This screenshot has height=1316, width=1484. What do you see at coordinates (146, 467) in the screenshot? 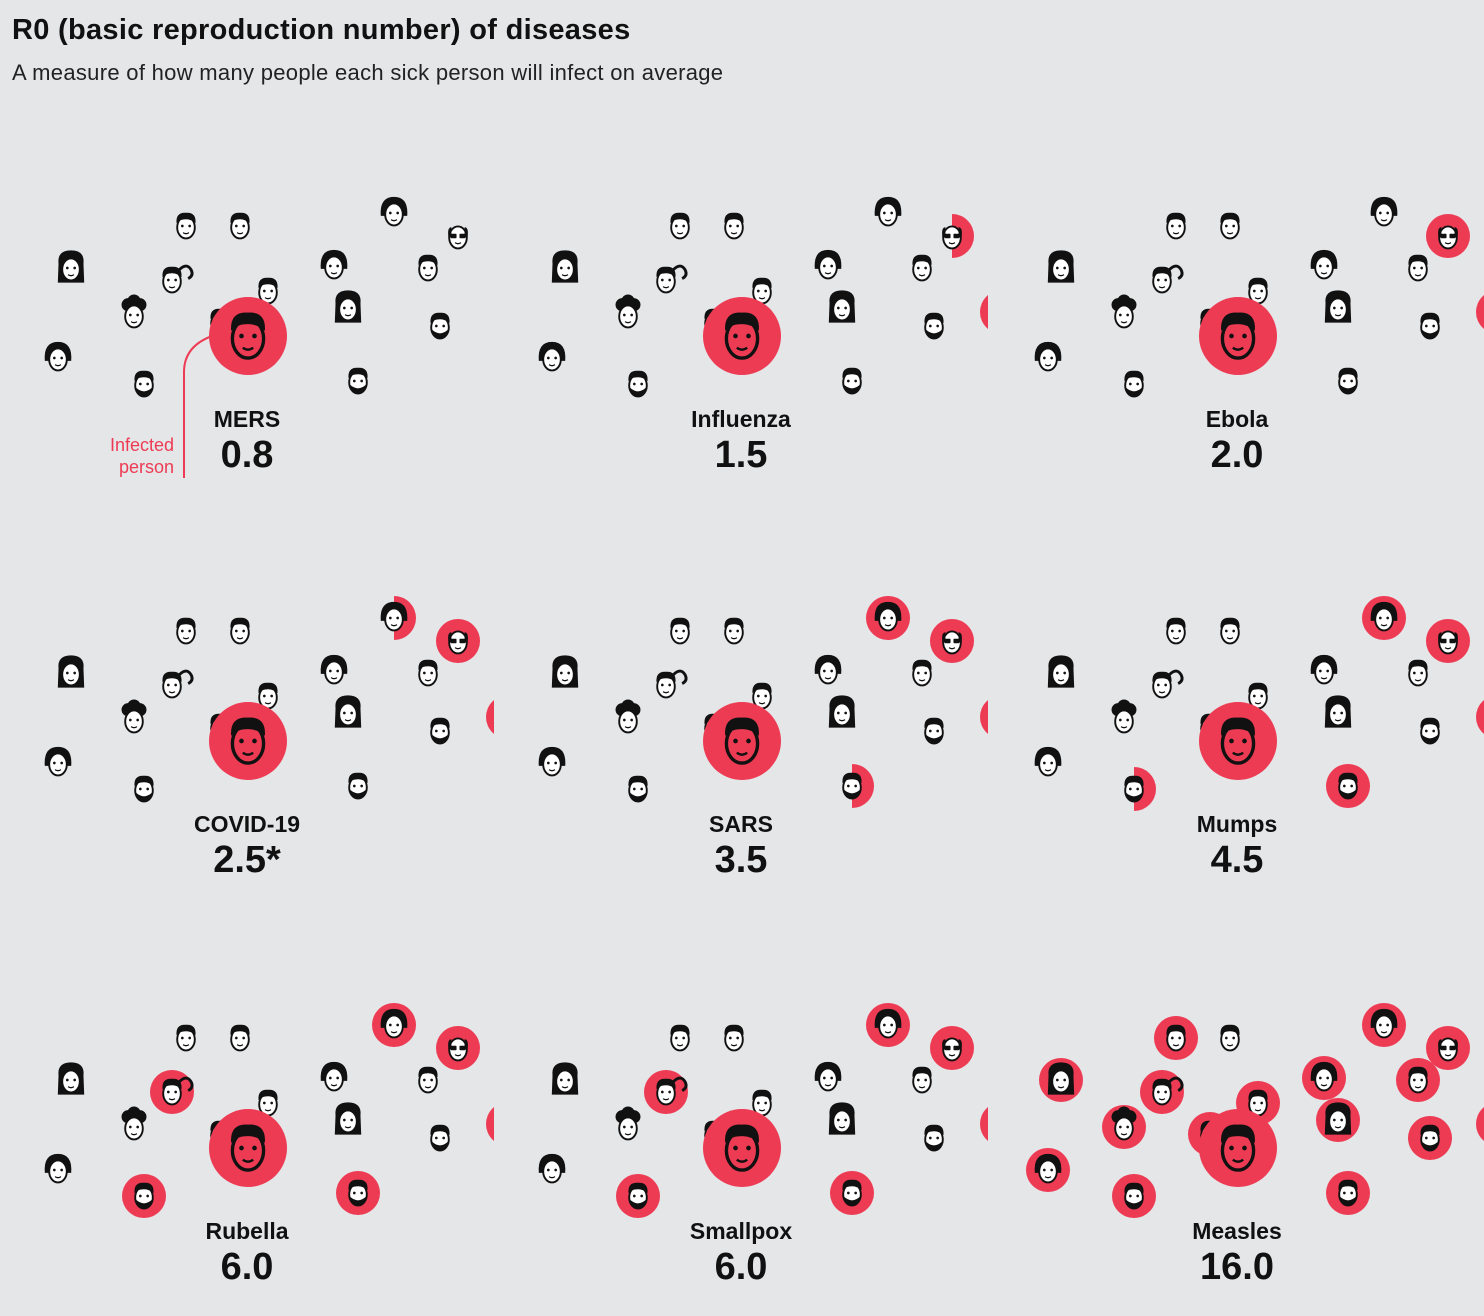
I see `callout-line-2: person` at bounding box center [146, 467].